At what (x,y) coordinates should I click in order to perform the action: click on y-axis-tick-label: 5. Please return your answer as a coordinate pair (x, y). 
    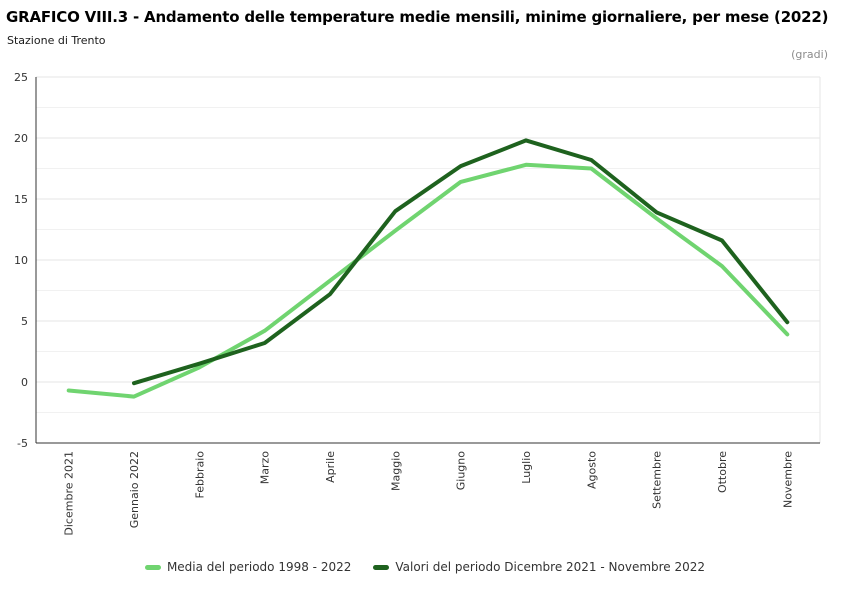
    Looking at the image, I should click on (24, 321).